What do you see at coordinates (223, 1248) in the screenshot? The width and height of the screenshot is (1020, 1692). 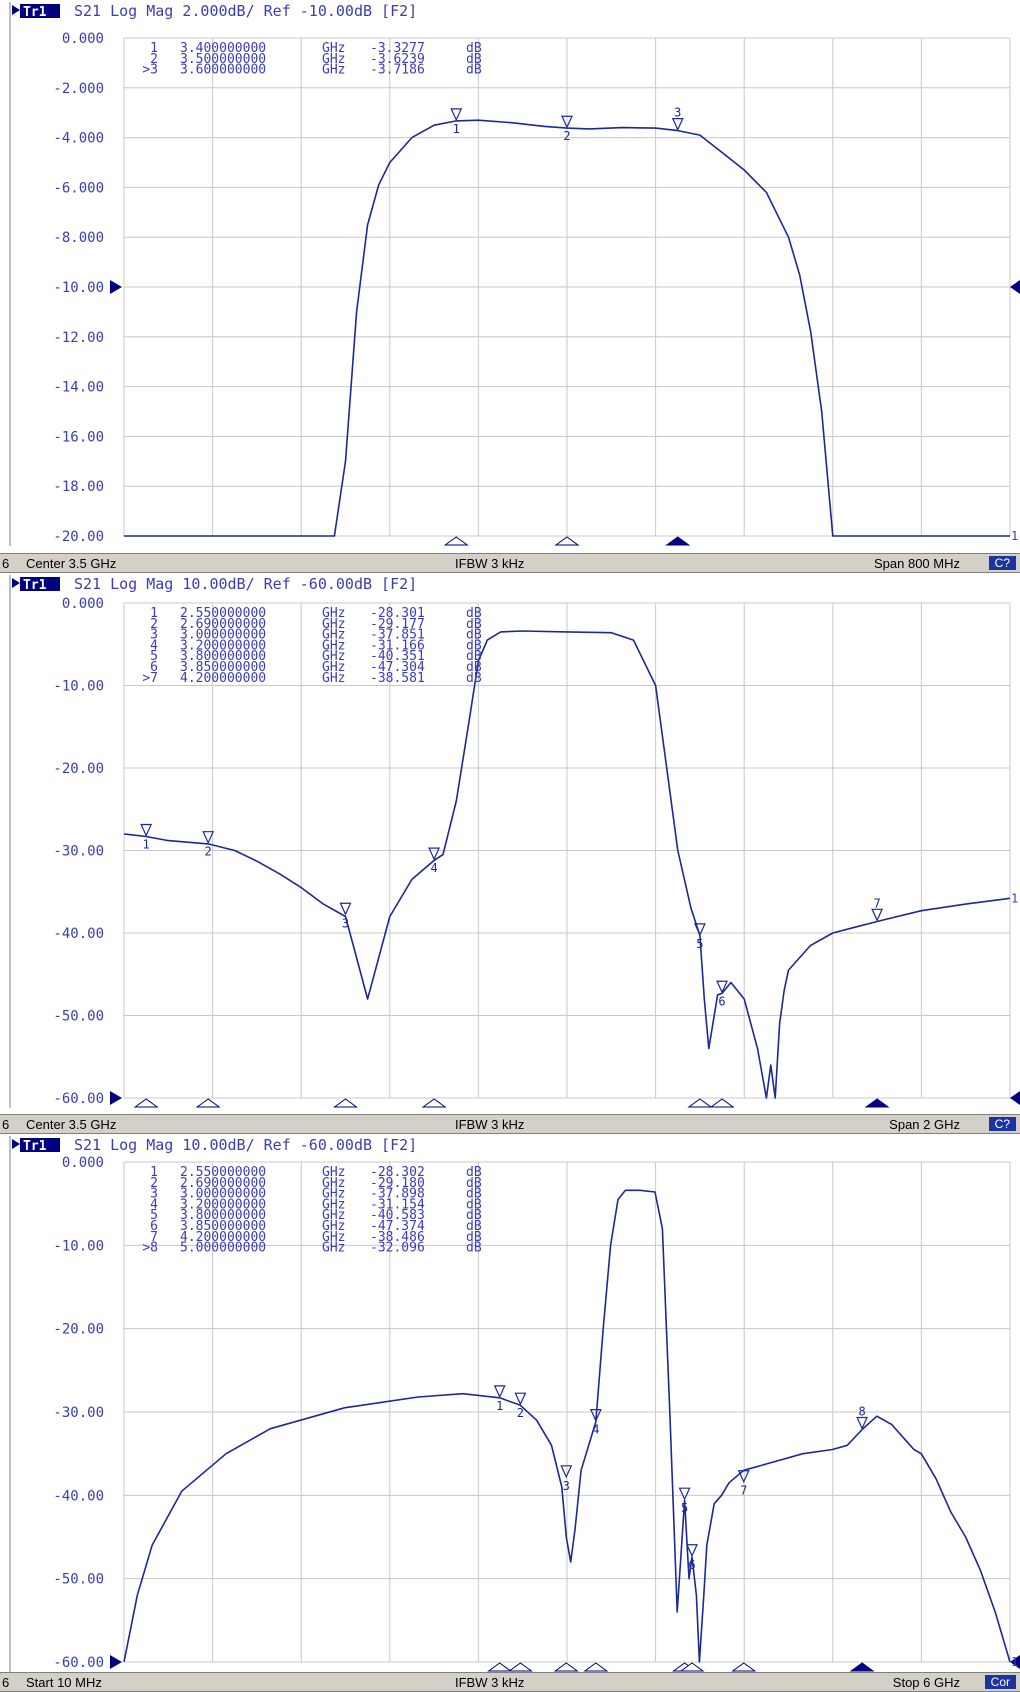 I see `marker-readout-cell: 5.000000000` at bounding box center [223, 1248].